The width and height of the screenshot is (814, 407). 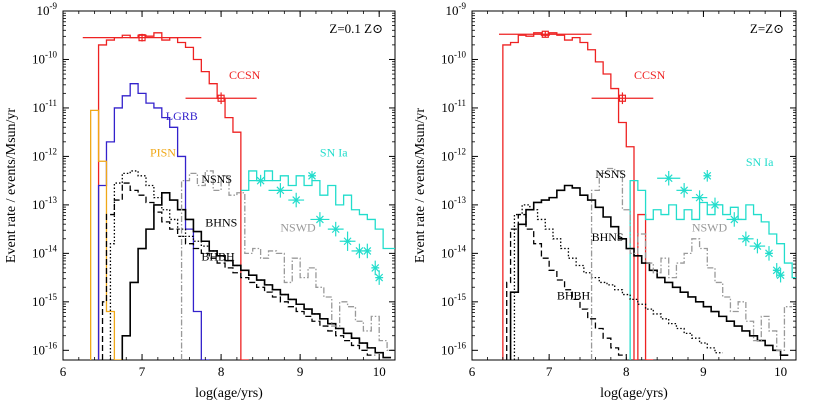 What do you see at coordinates (566, 286) in the screenshot?
I see `series-line-bhbh` at bounding box center [566, 286].